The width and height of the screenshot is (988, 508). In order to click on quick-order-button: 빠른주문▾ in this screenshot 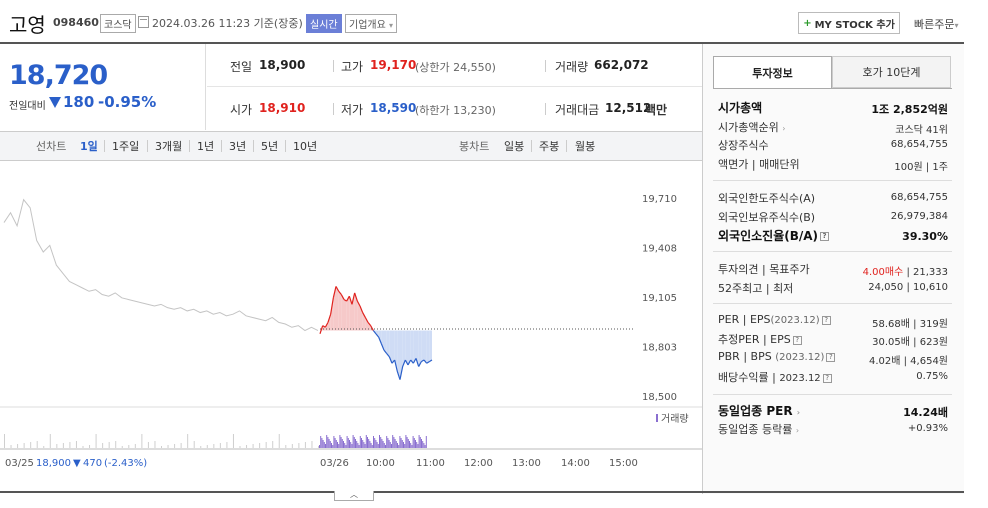, I will do `click(936, 24)`.